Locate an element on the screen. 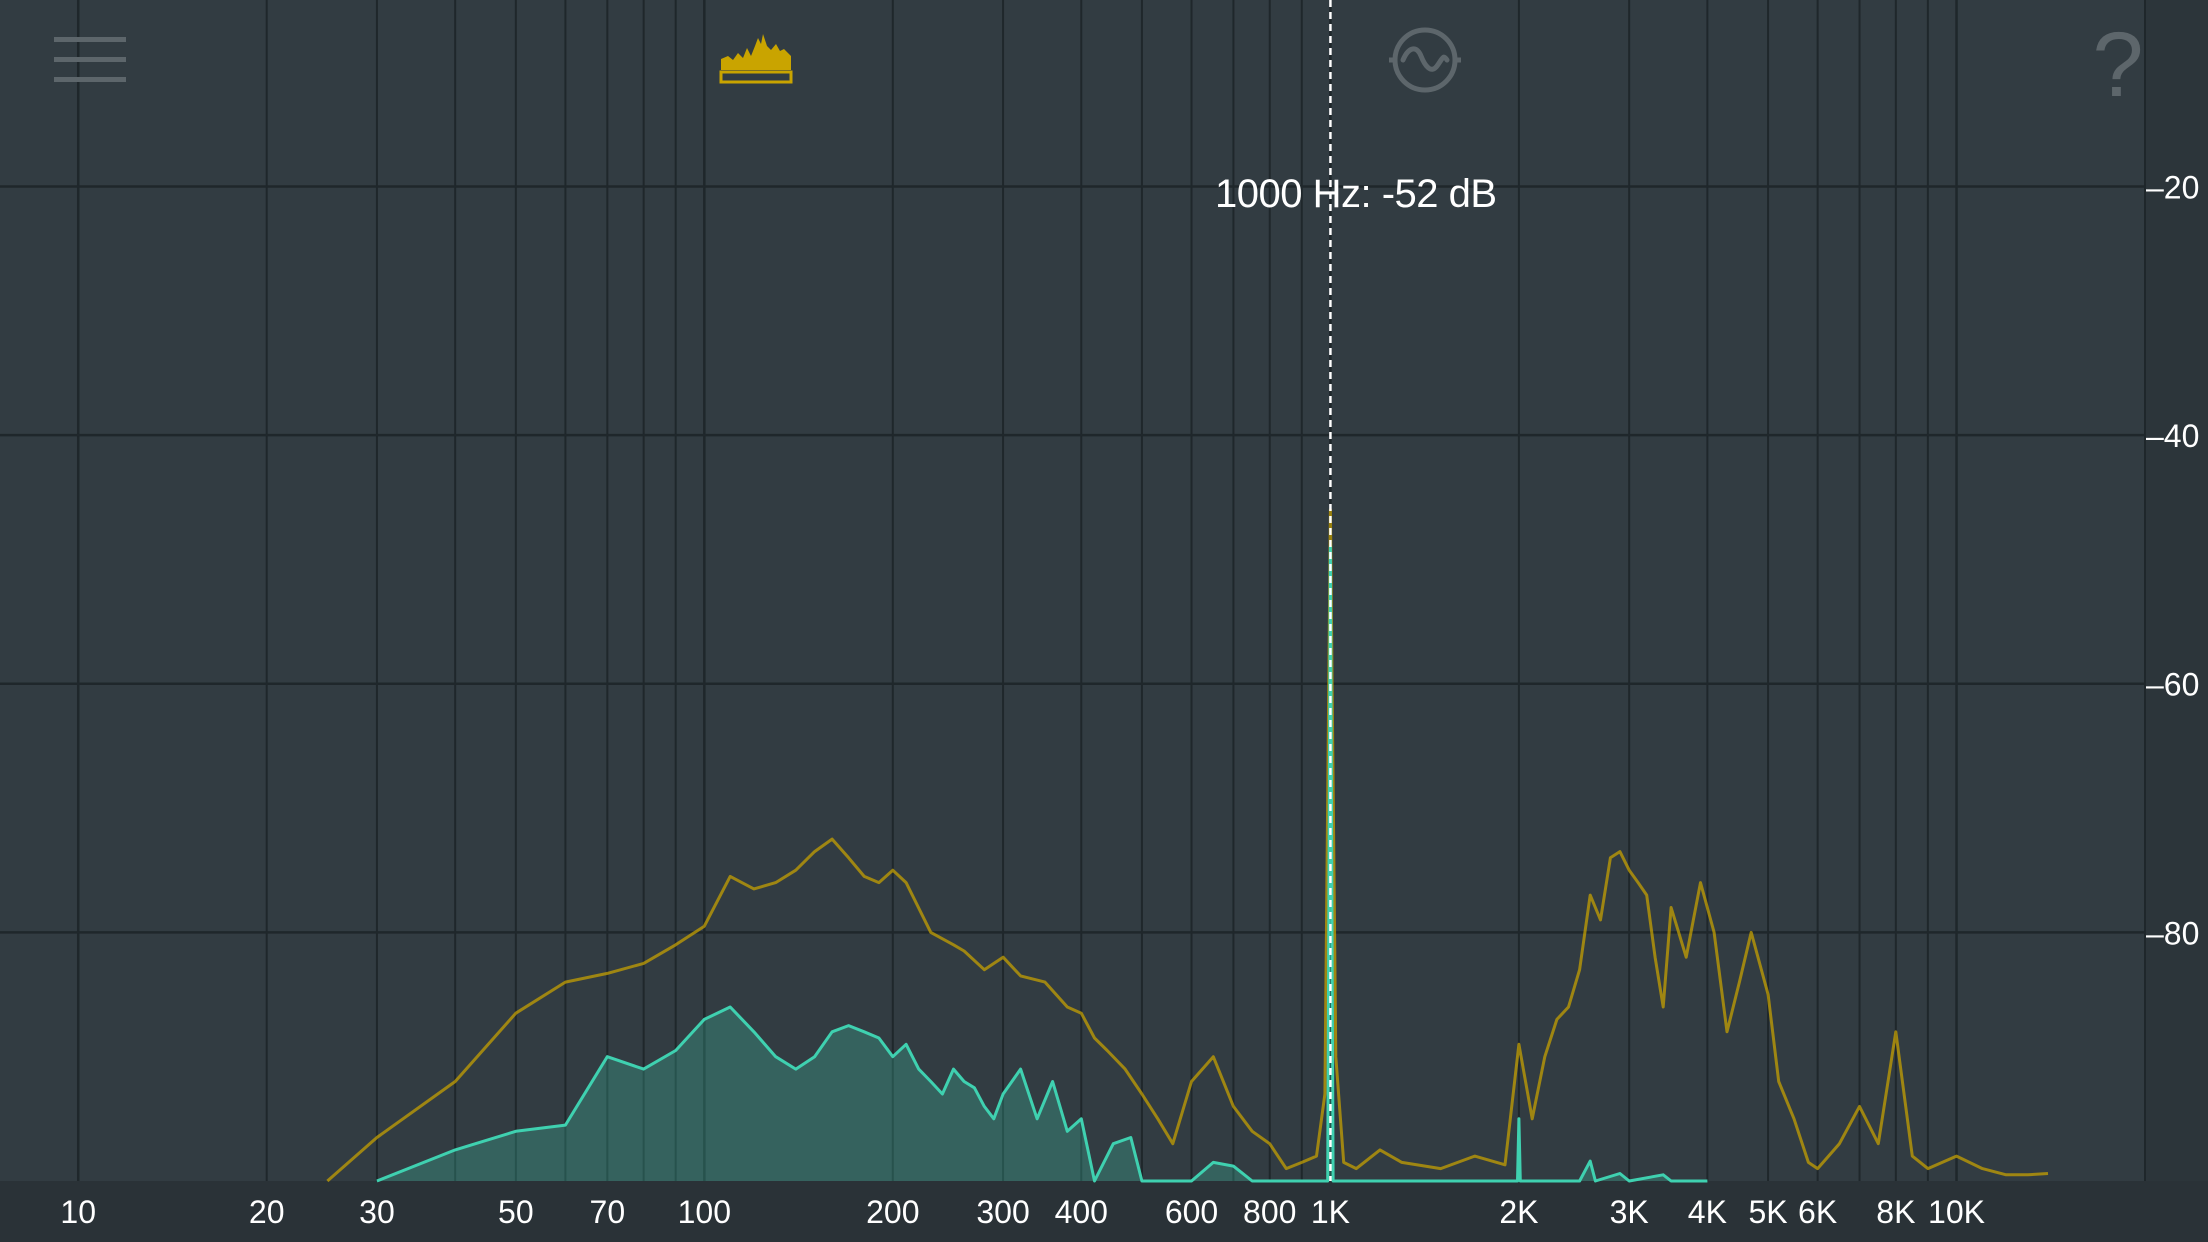 Image resolution: width=2208 pixels, height=1242 pixels. help-label: ? is located at coordinates (2117, 60).